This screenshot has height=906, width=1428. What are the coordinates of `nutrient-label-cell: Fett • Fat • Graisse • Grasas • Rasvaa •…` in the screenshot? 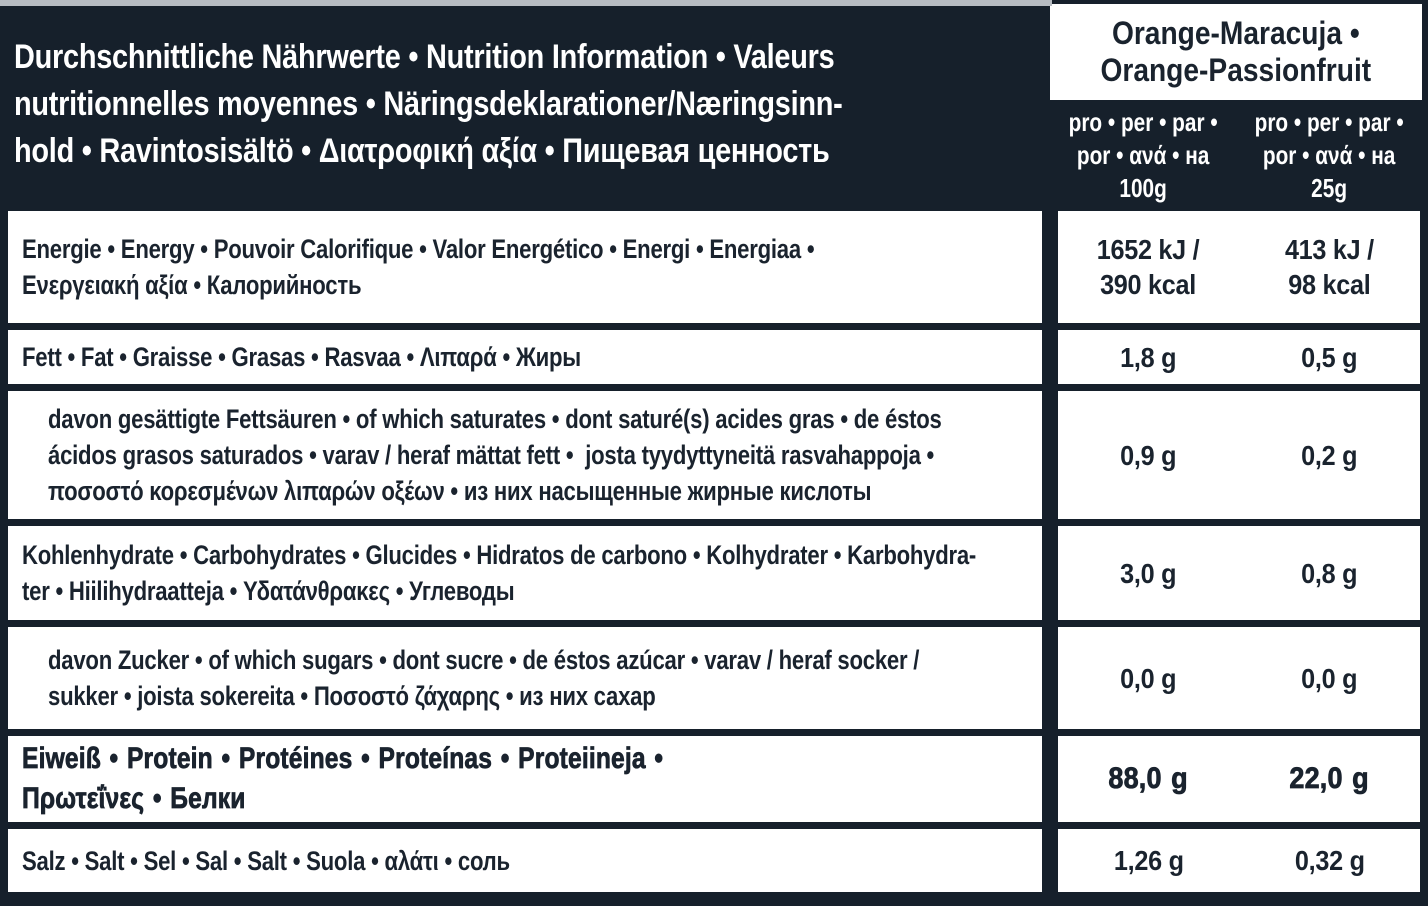 It's located at (525, 357).